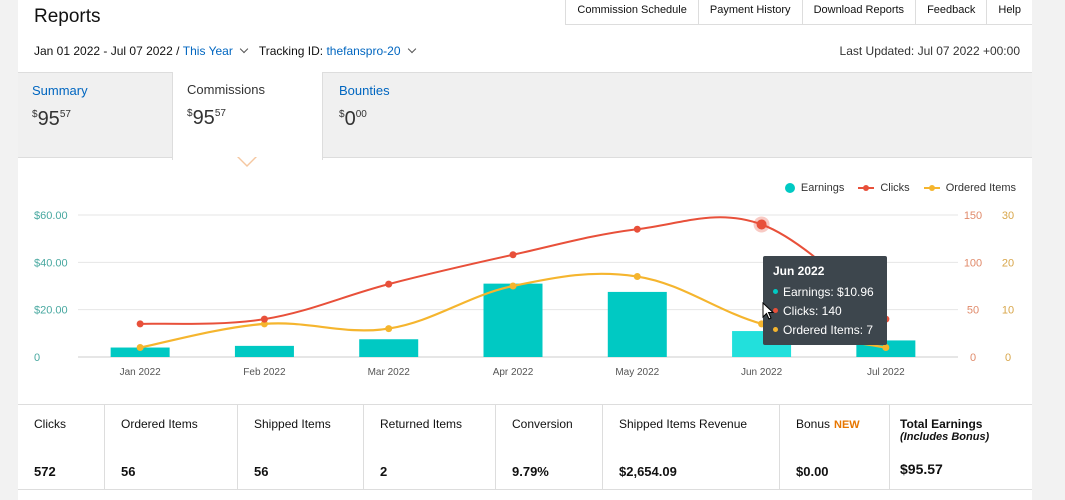 Image resolution: width=1065 pixels, height=500 pixels. Describe the element at coordinates (945, 437) in the screenshot. I see `summary-total-earnings-sublabel: (Includes Bonus)` at that location.